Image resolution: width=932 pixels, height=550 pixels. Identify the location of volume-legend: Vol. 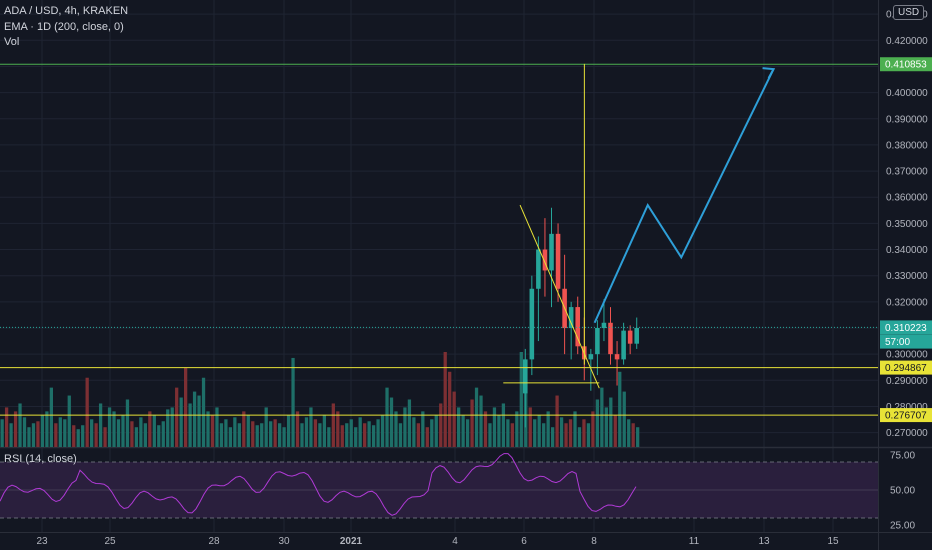
(12, 42).